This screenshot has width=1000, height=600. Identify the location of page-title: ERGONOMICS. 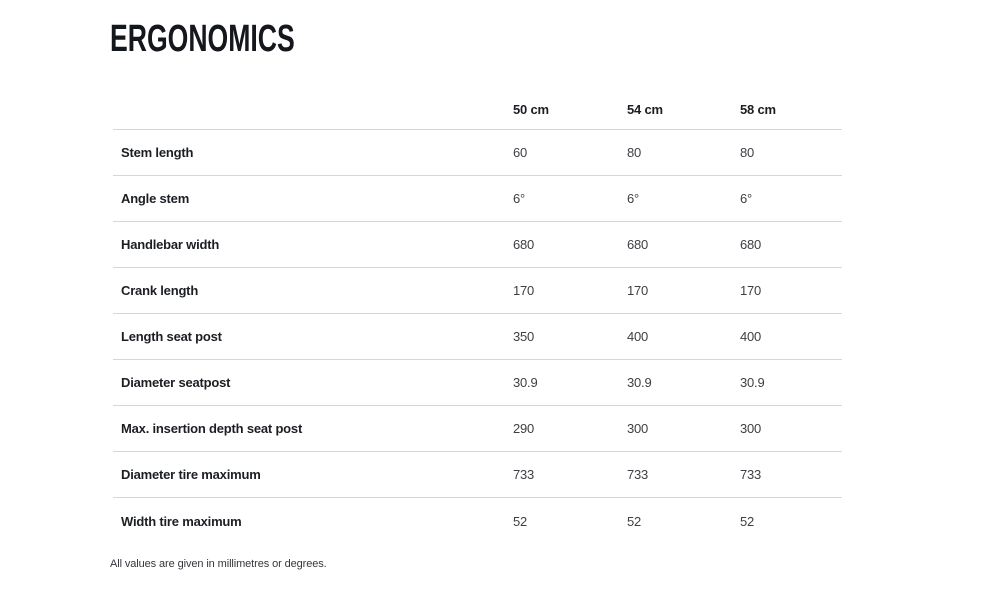
(202, 39).